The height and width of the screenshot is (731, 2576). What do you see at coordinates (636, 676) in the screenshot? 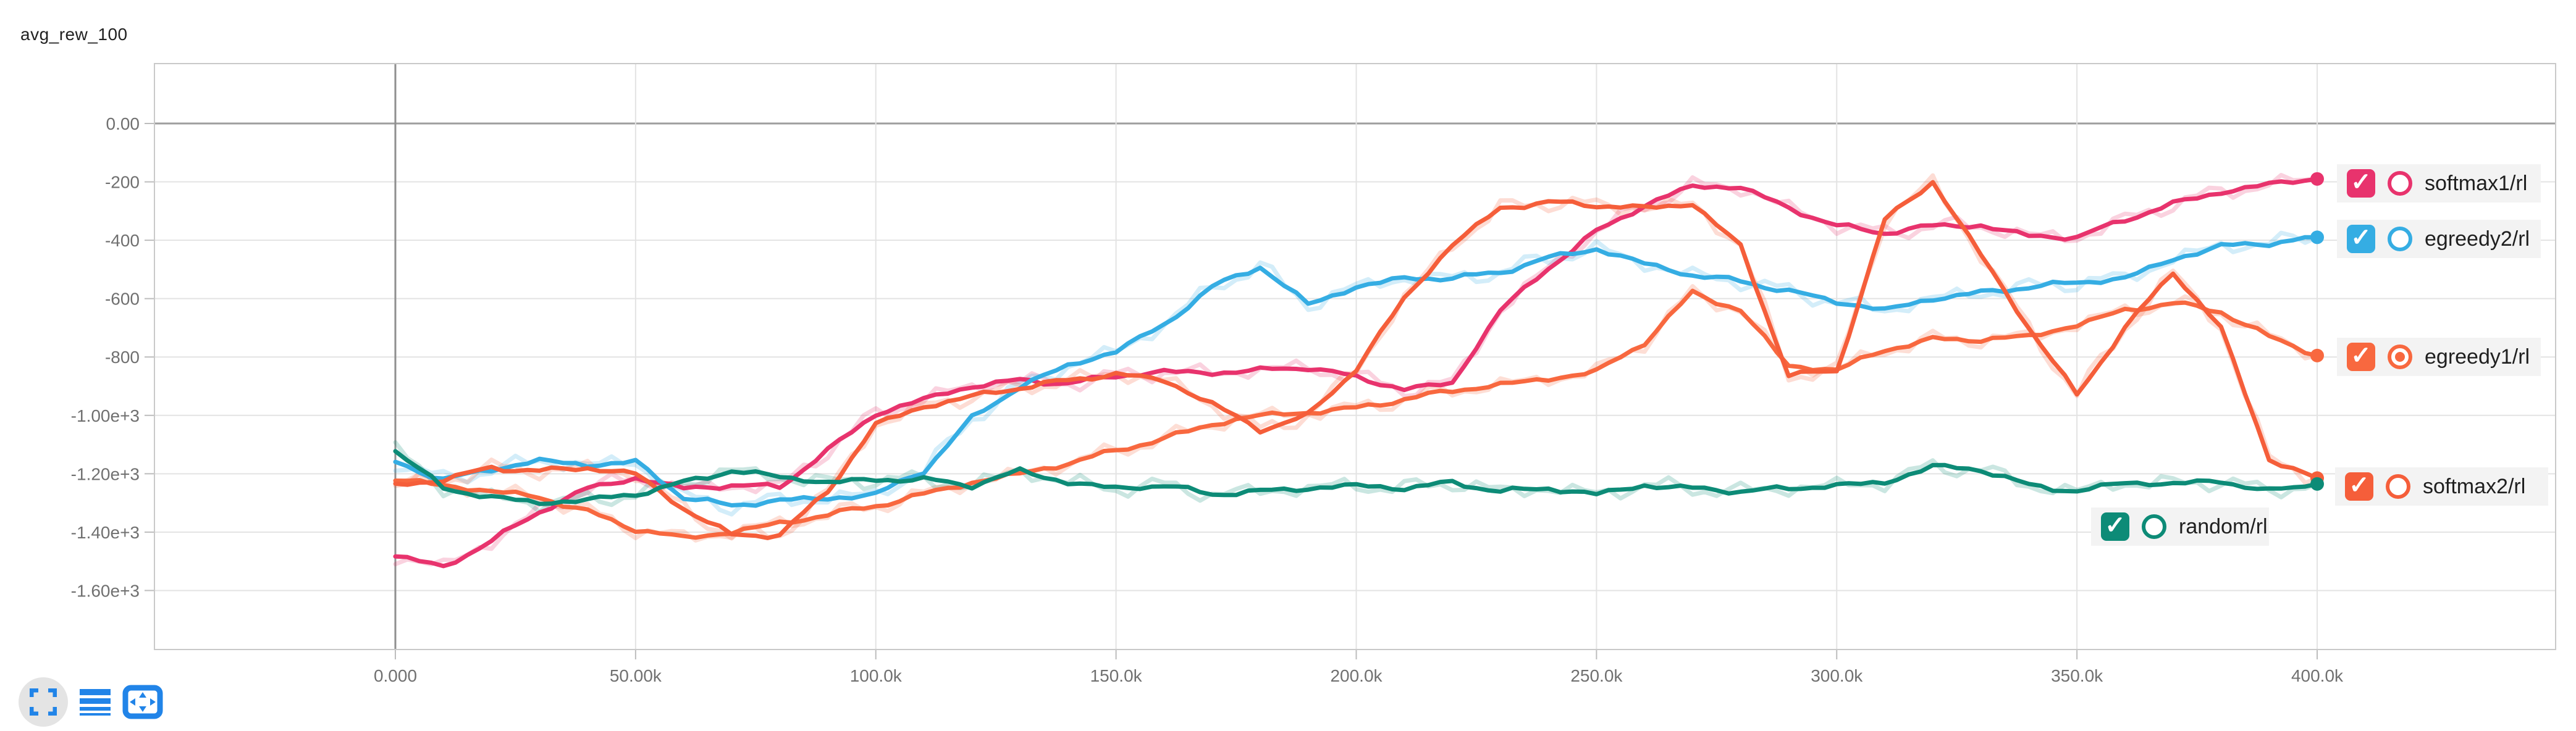
I see `x-tick-label: 50.00k` at bounding box center [636, 676].